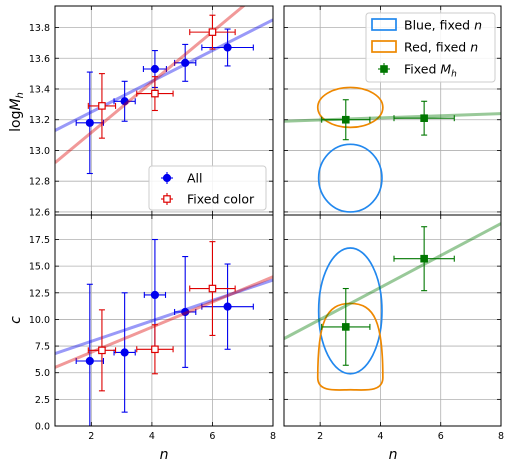 The height and width of the screenshot is (467, 511). I want to click on ytick-label: 13.8, so click(39, 28).